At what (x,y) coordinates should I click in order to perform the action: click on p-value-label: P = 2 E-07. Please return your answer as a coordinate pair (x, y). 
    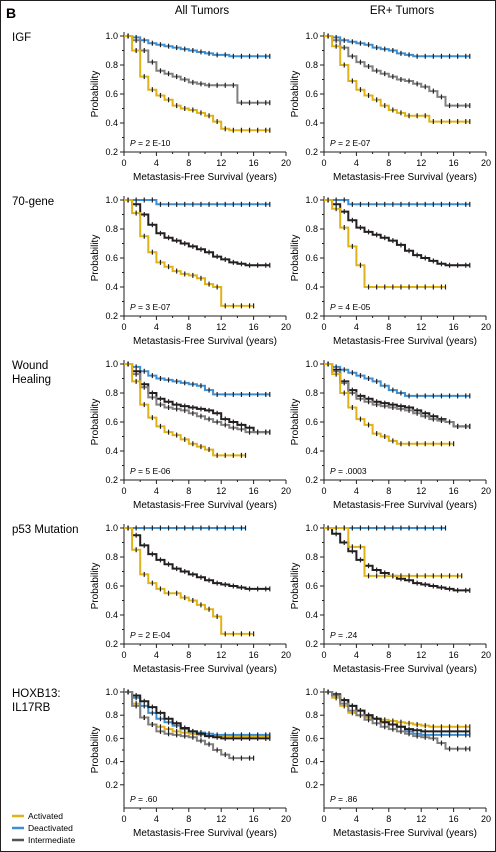
    Looking at the image, I should click on (350, 143).